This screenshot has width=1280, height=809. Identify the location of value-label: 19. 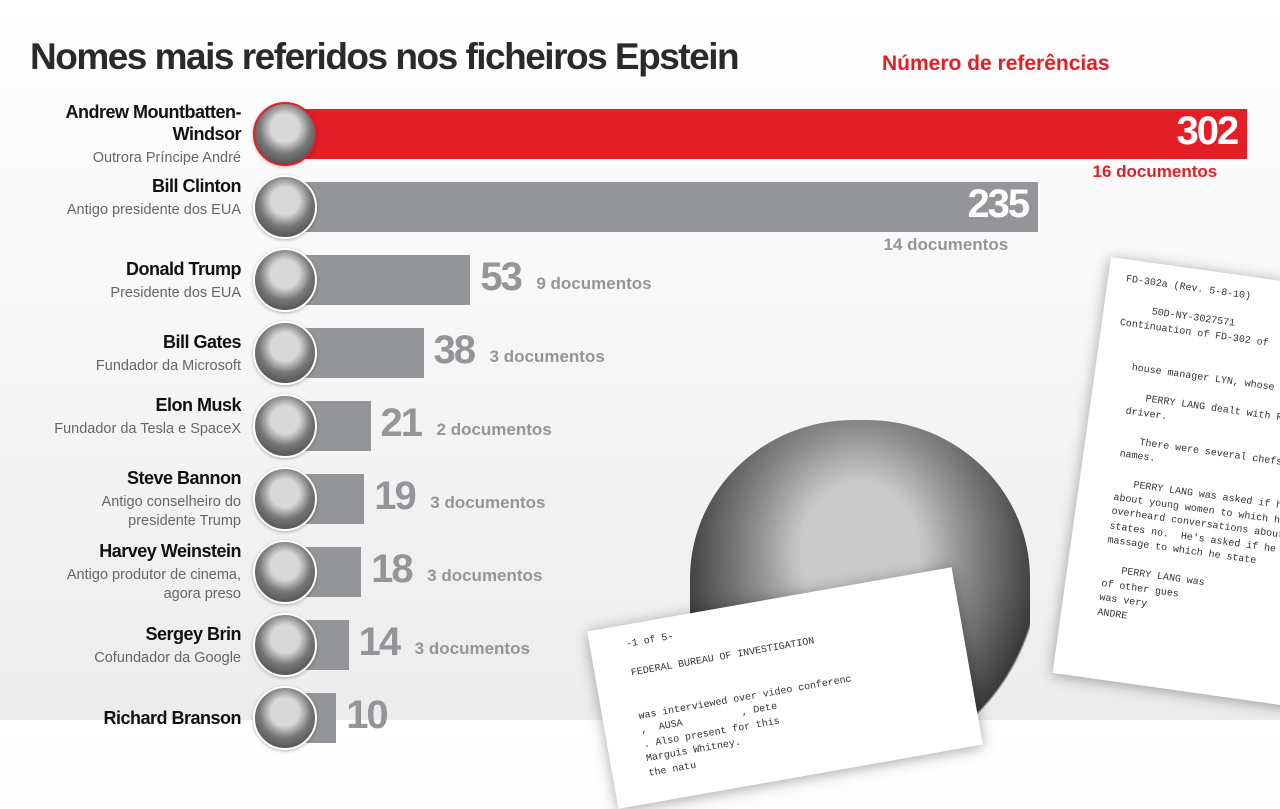
(395, 496).